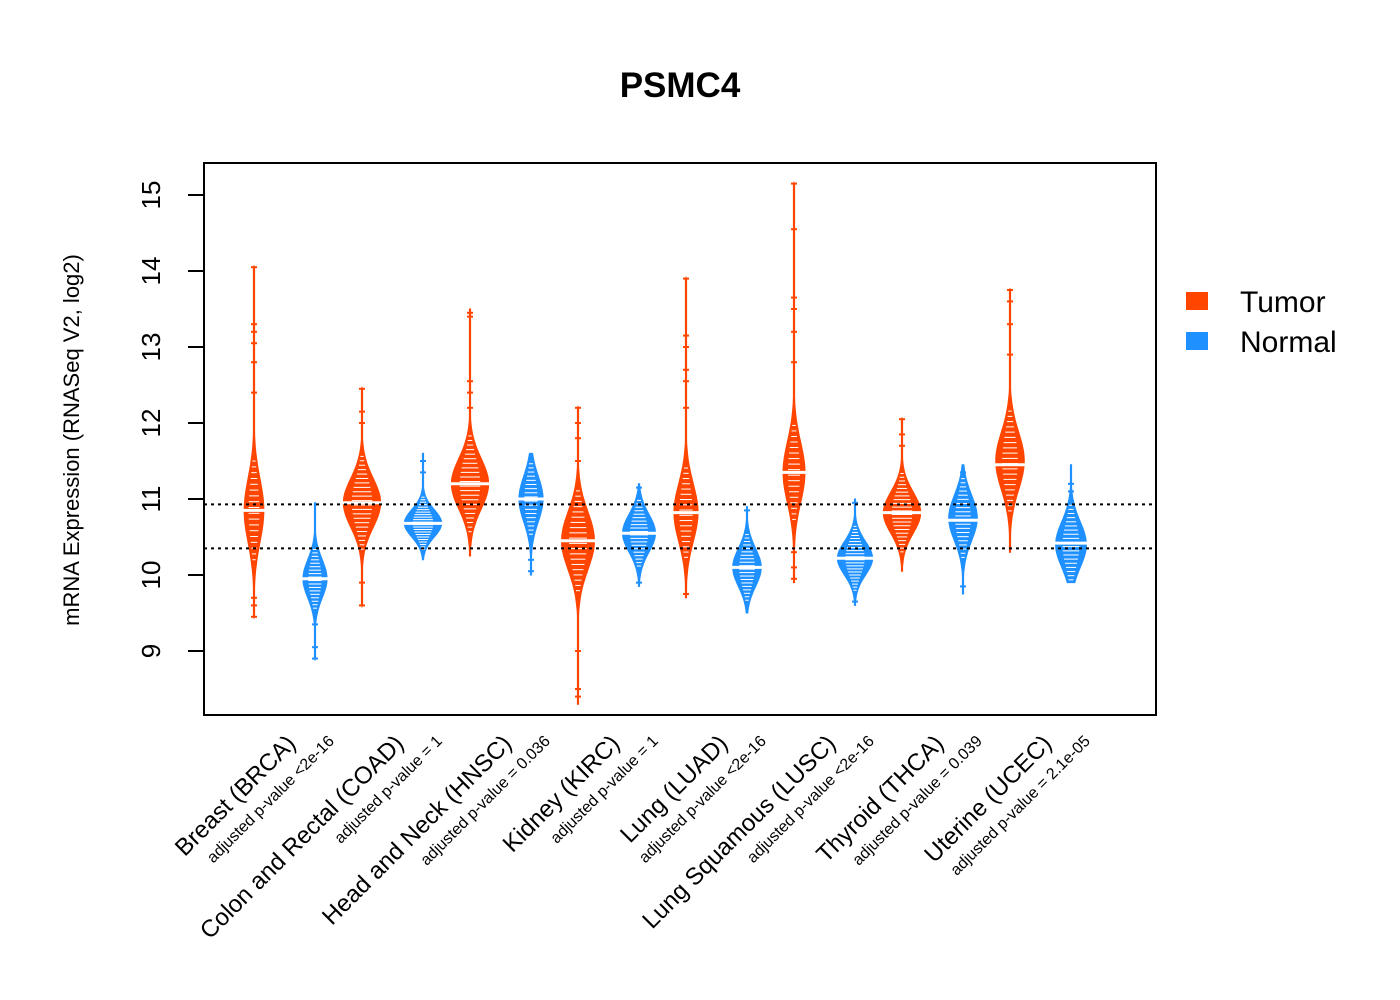 This screenshot has height=1000, width=1400. What do you see at coordinates (1261, 322) in the screenshot?
I see `legend: Tumor Normal` at bounding box center [1261, 322].